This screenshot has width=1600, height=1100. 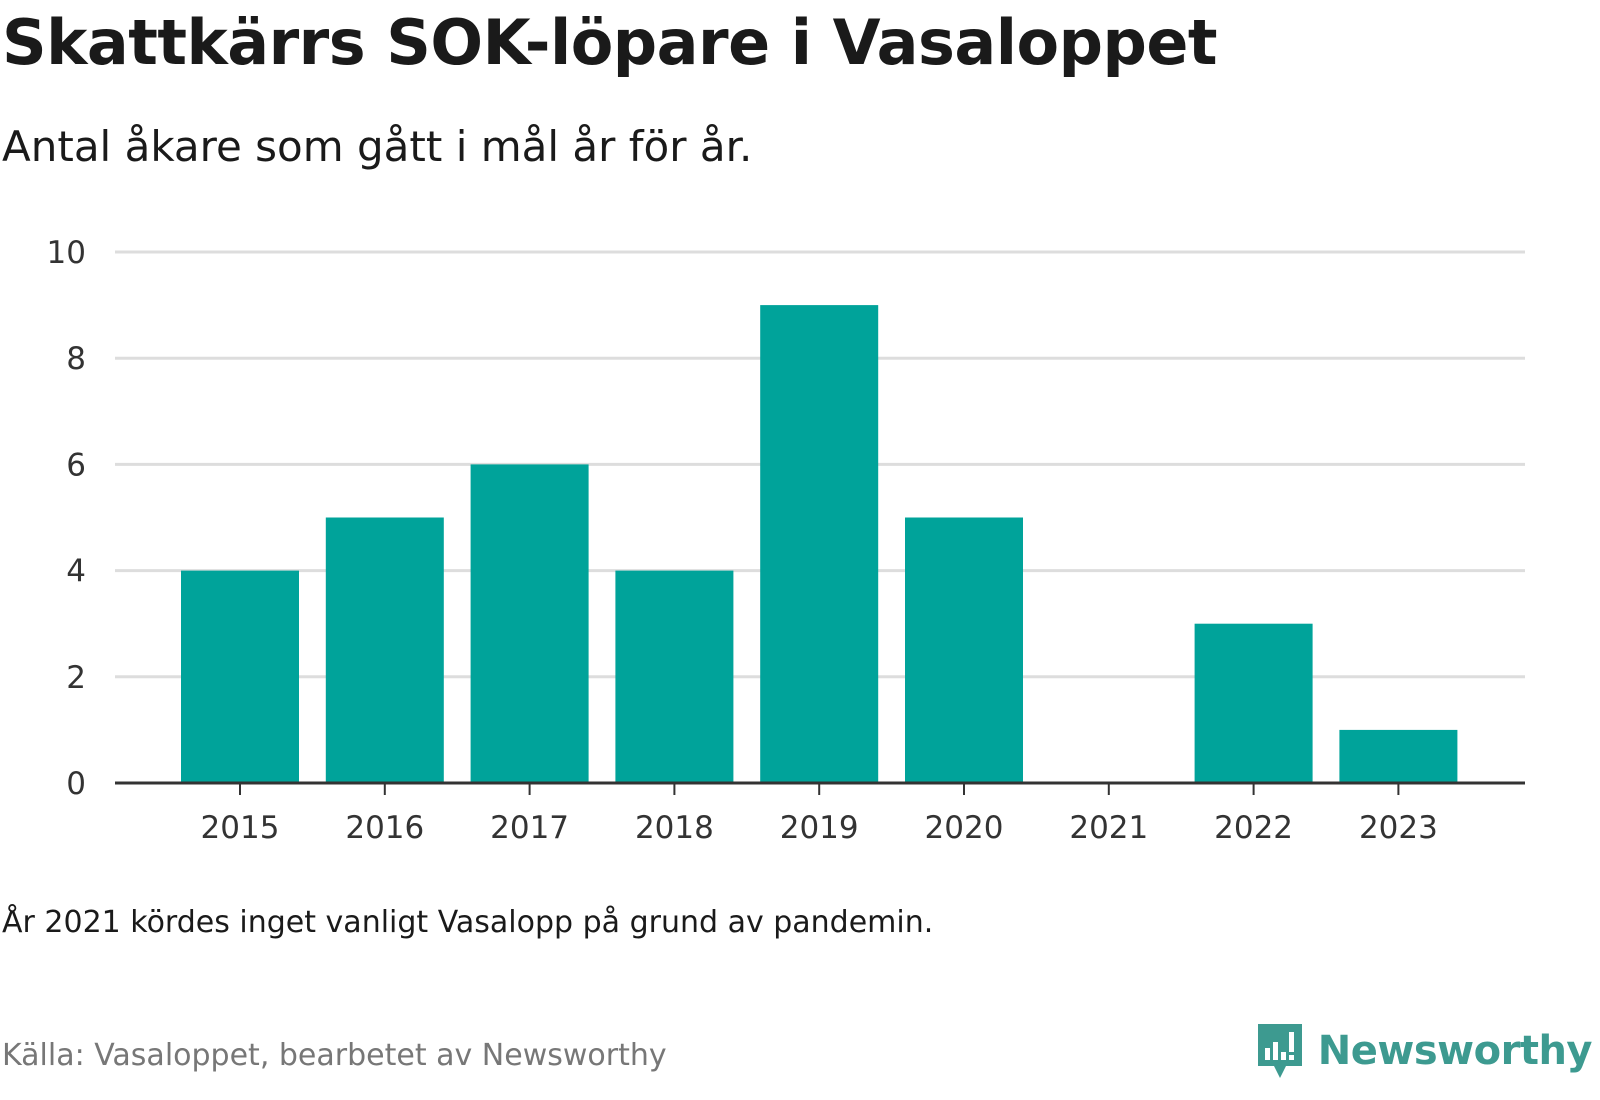 What do you see at coordinates (1455, 1051) in the screenshot?
I see `brand-name: Newsworthy` at bounding box center [1455, 1051].